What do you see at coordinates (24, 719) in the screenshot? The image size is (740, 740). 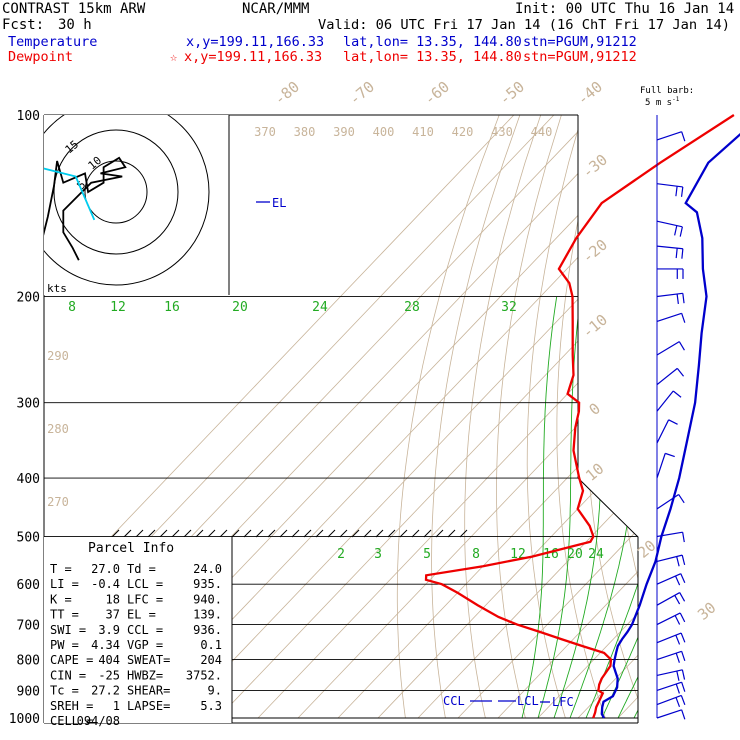 I see `pressure-tick-label: 1000` at bounding box center [24, 719].